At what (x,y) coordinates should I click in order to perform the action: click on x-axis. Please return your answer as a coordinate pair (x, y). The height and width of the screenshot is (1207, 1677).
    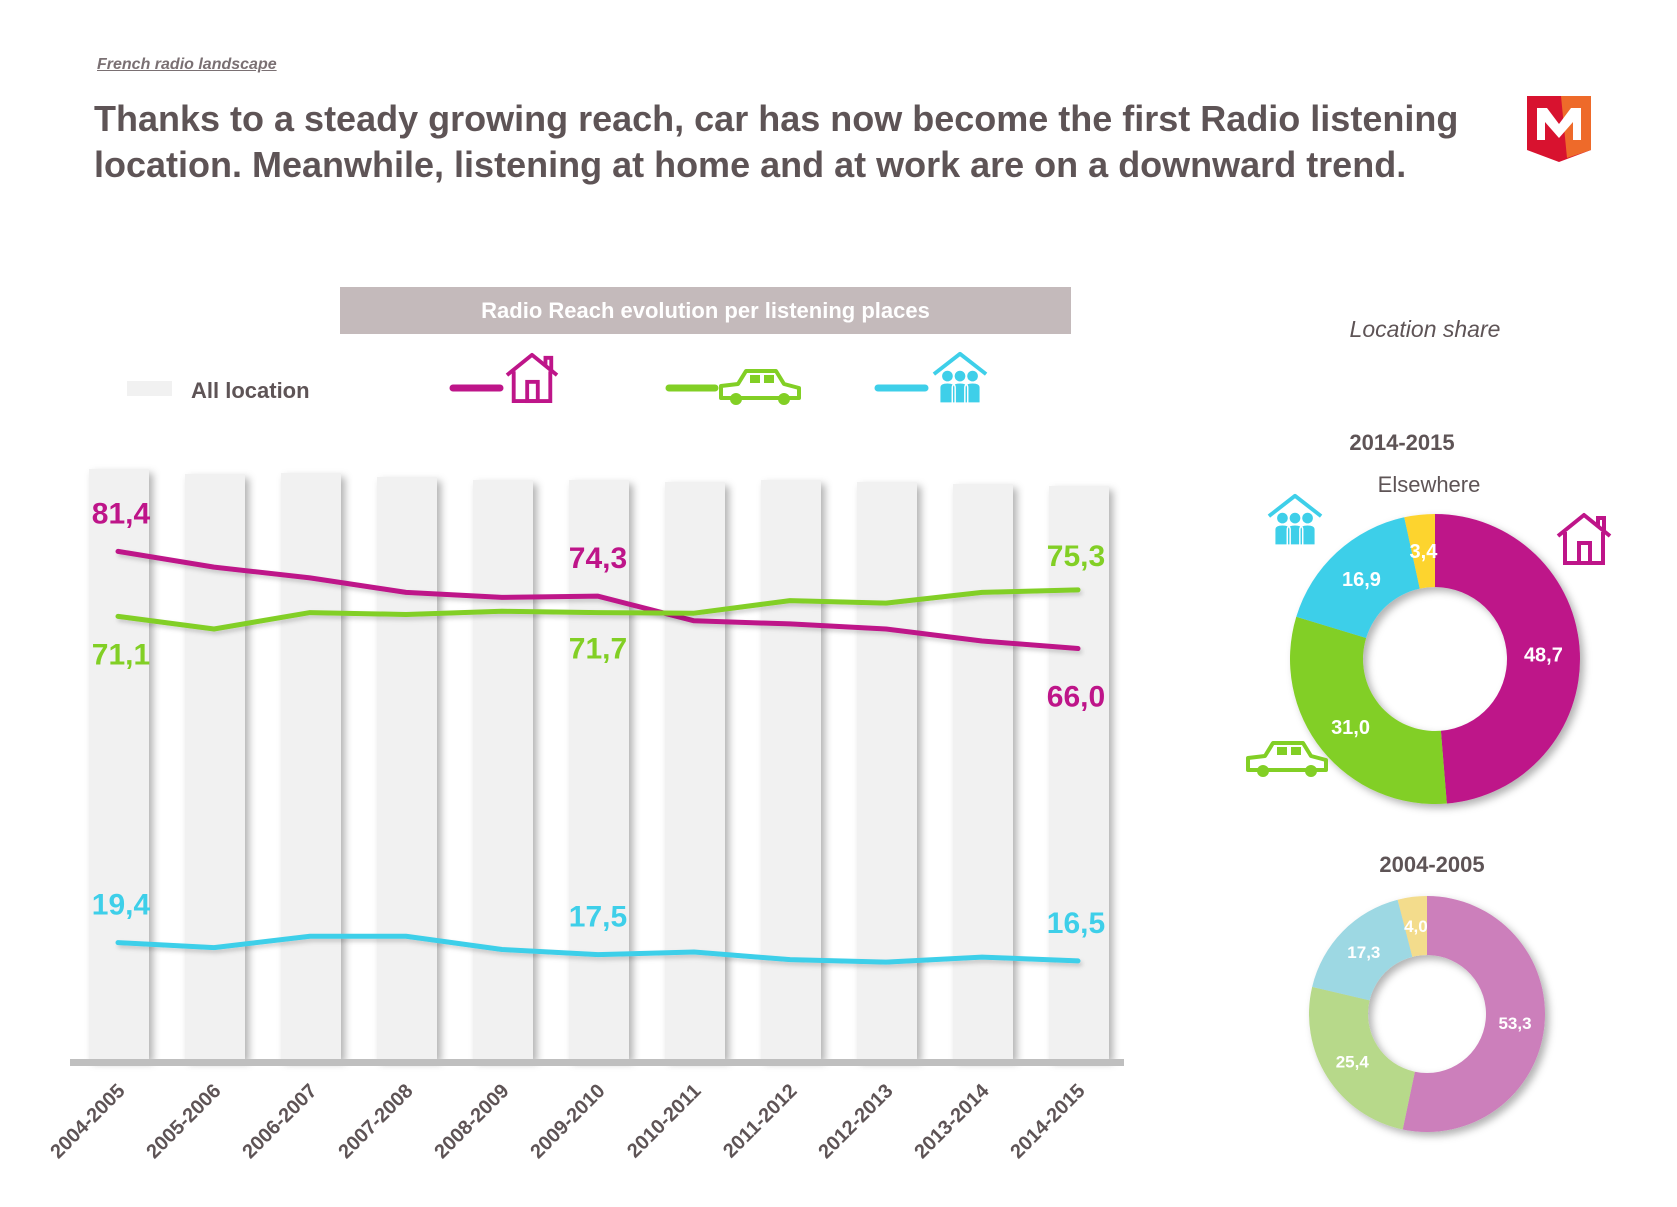
    Looking at the image, I should click on (597, 1062).